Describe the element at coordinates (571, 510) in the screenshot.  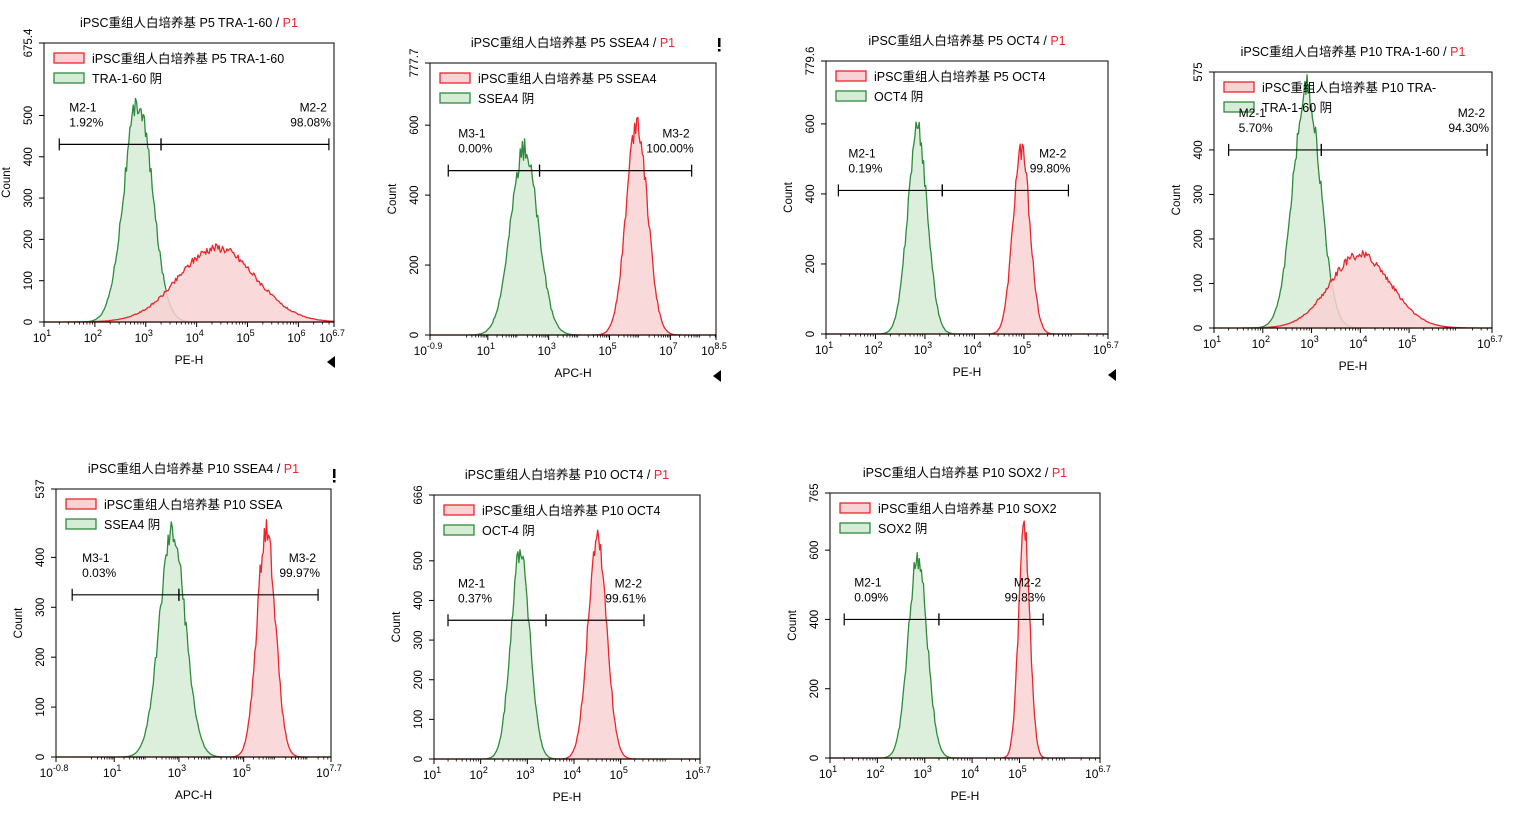
I see `legend-label: iPSC重组人白培养基 P10 OCT4` at that location.